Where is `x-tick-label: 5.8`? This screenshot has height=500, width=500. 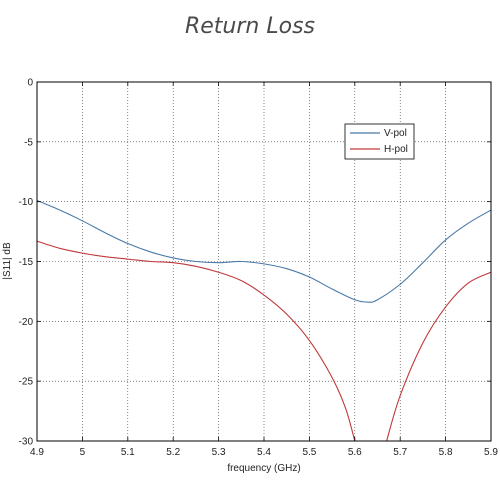
x-tick-label: 5.8 is located at coordinates (446, 452).